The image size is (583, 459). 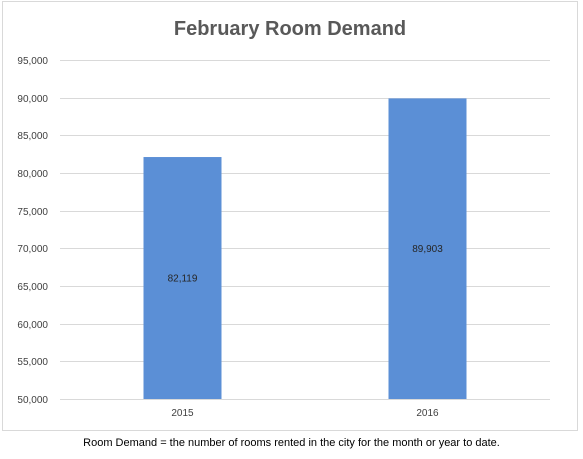 I want to click on x-tick-label: 2015, so click(x=182, y=413).